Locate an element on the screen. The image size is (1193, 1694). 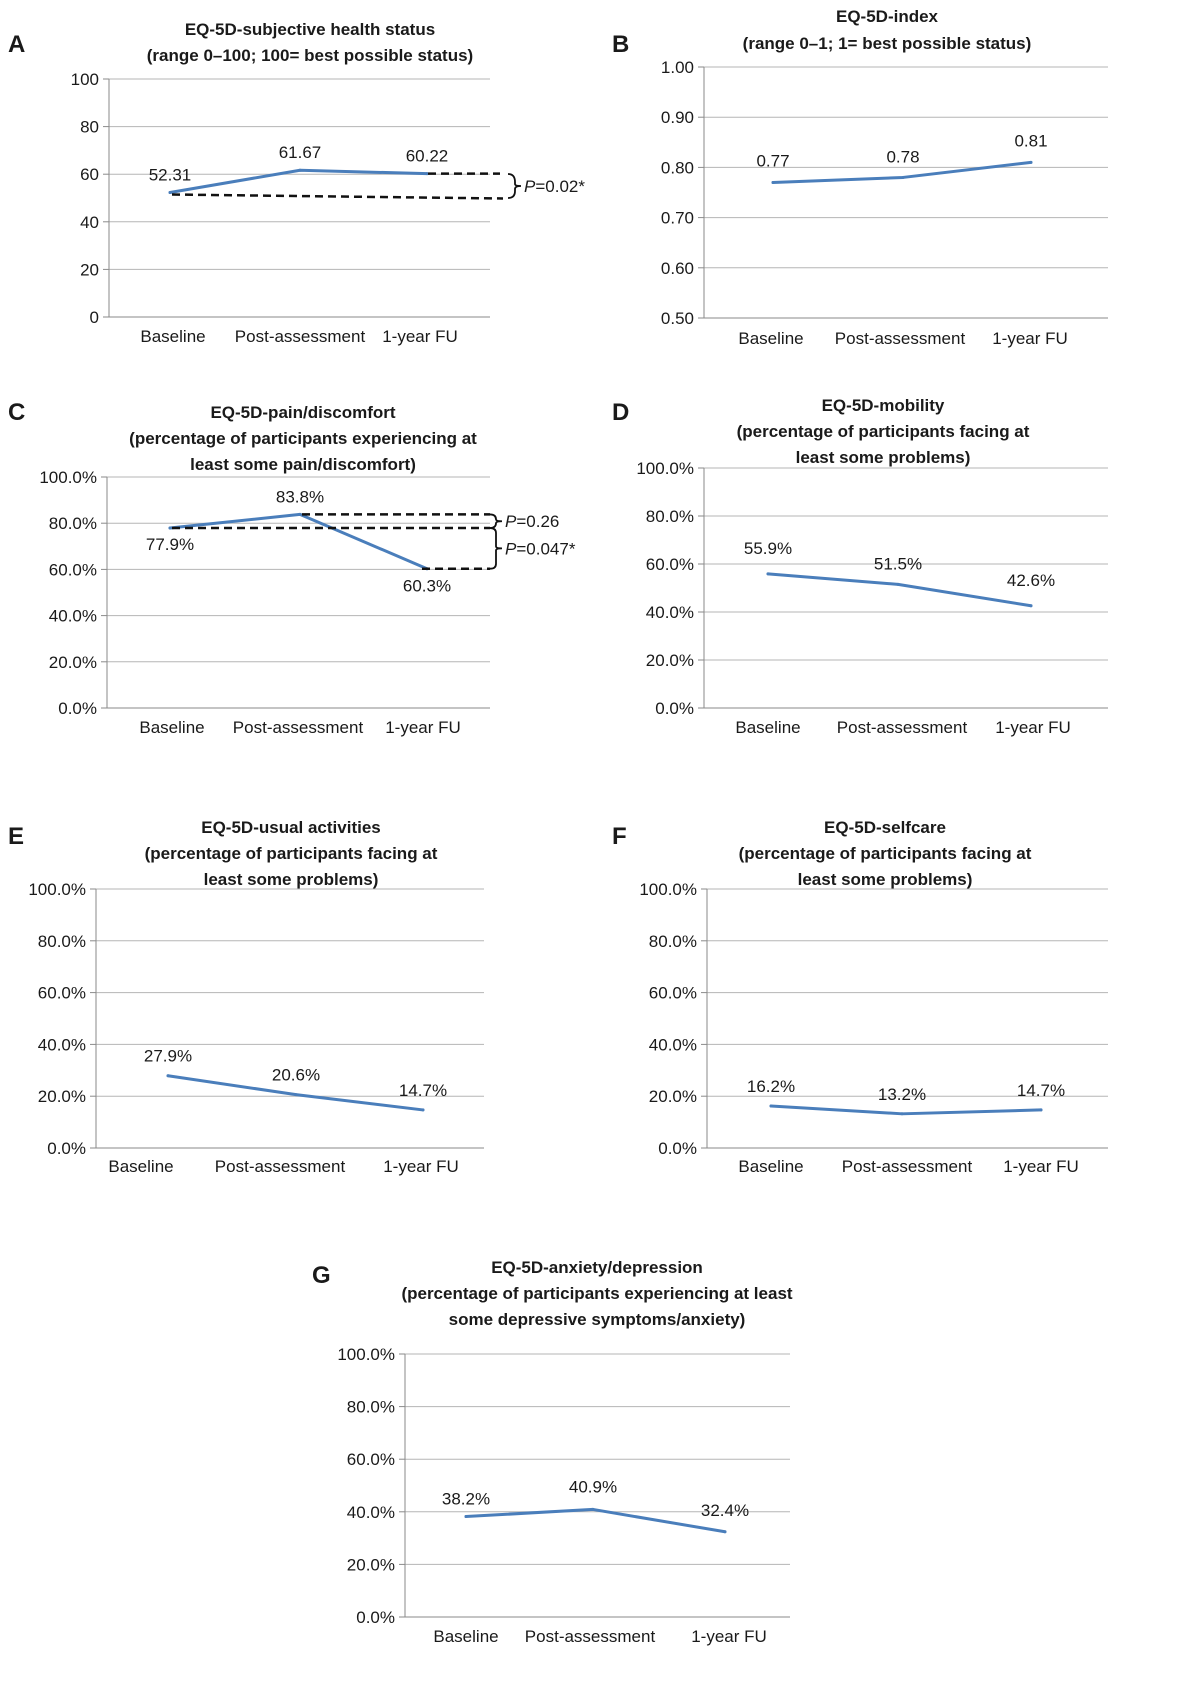
panel-e-data-label: 27.9% is located at coordinates (168, 1056).